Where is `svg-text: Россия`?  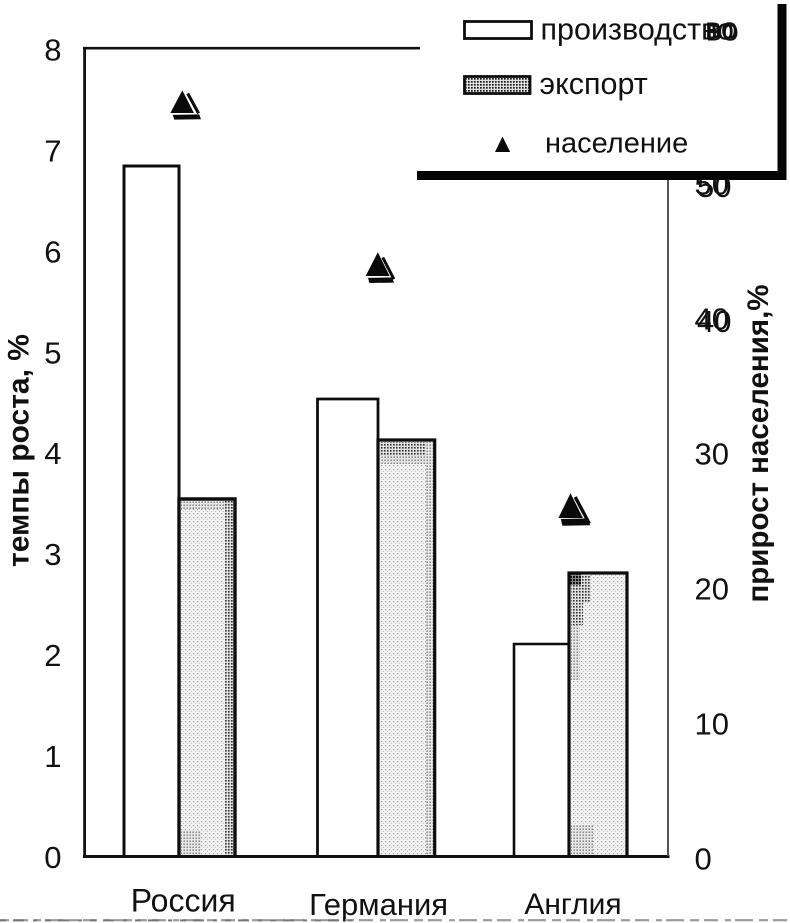
svg-text: Россия is located at coordinates (183, 901).